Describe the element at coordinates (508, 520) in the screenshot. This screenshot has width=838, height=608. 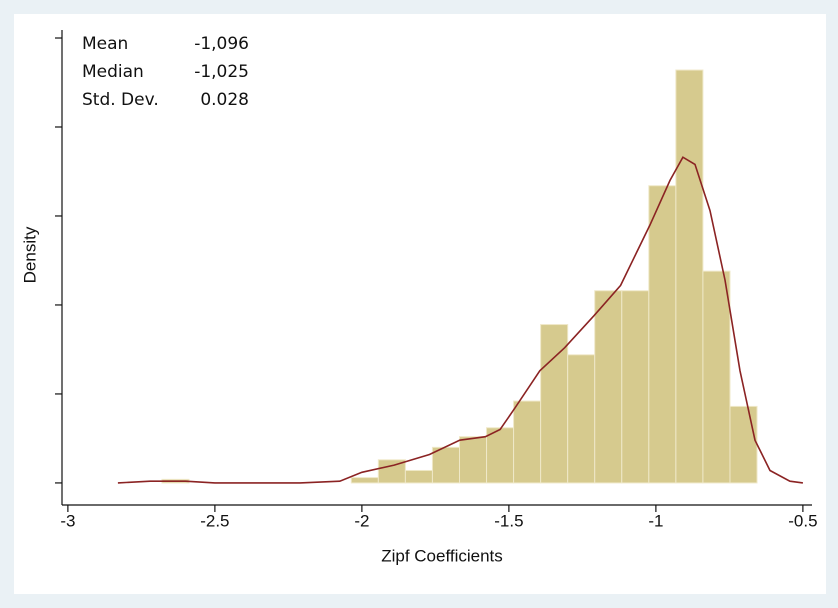
I see `x-tick-label: -1.5` at that location.